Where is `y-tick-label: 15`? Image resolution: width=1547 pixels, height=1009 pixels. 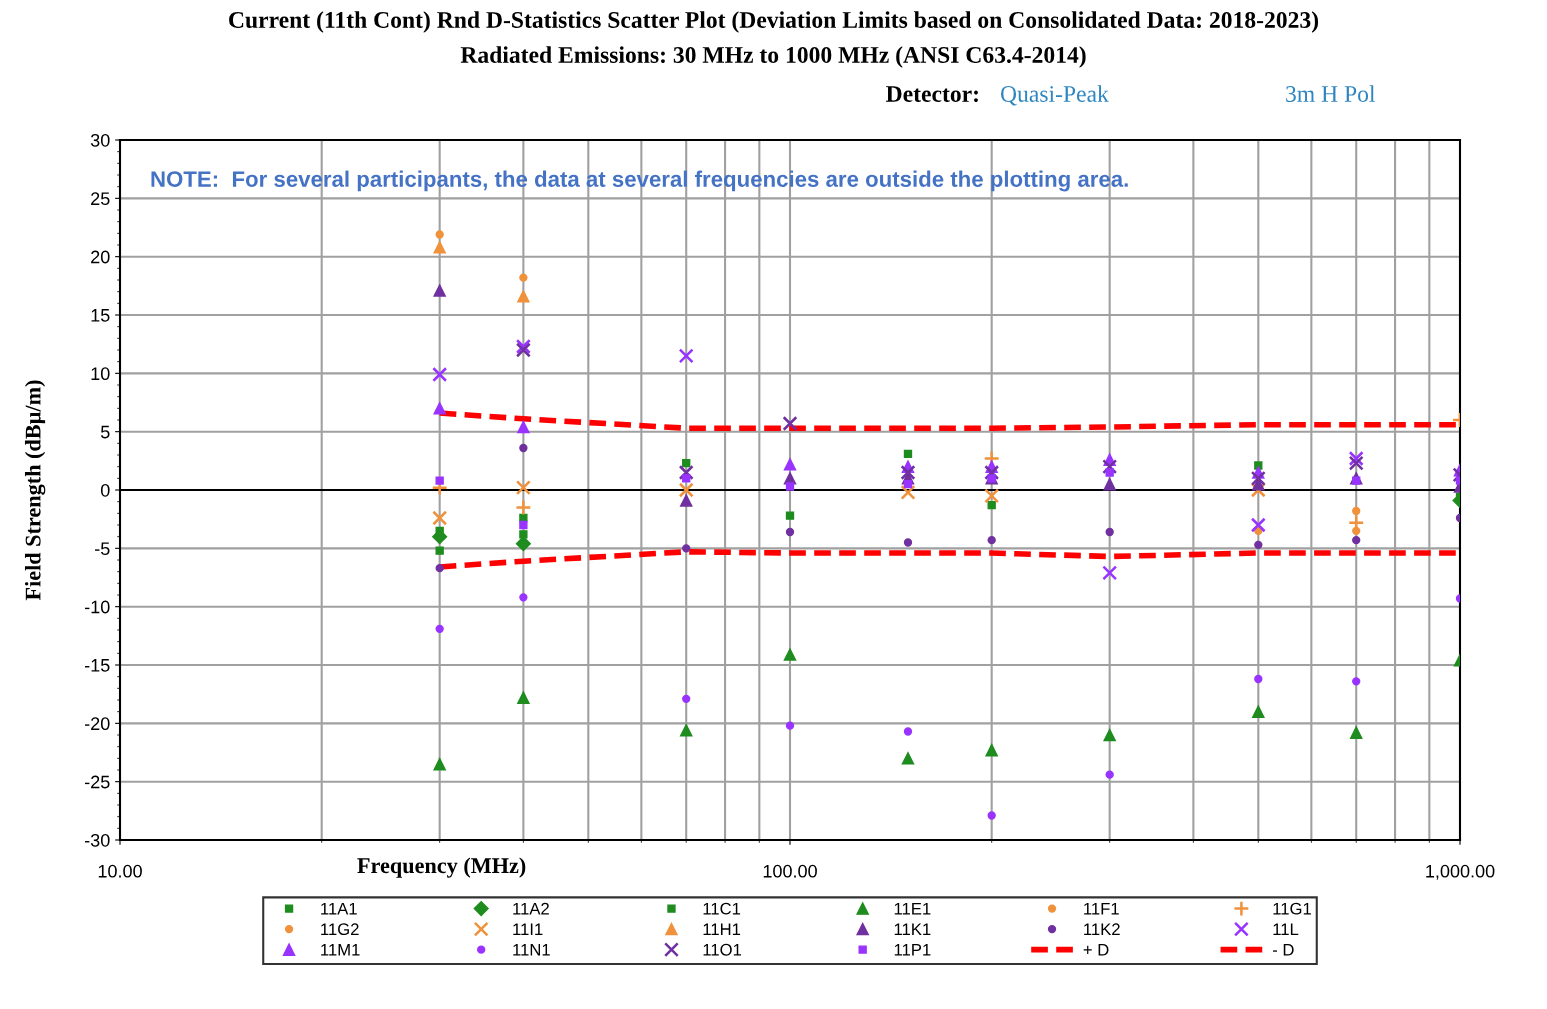 y-tick-label: 15 is located at coordinates (100, 315).